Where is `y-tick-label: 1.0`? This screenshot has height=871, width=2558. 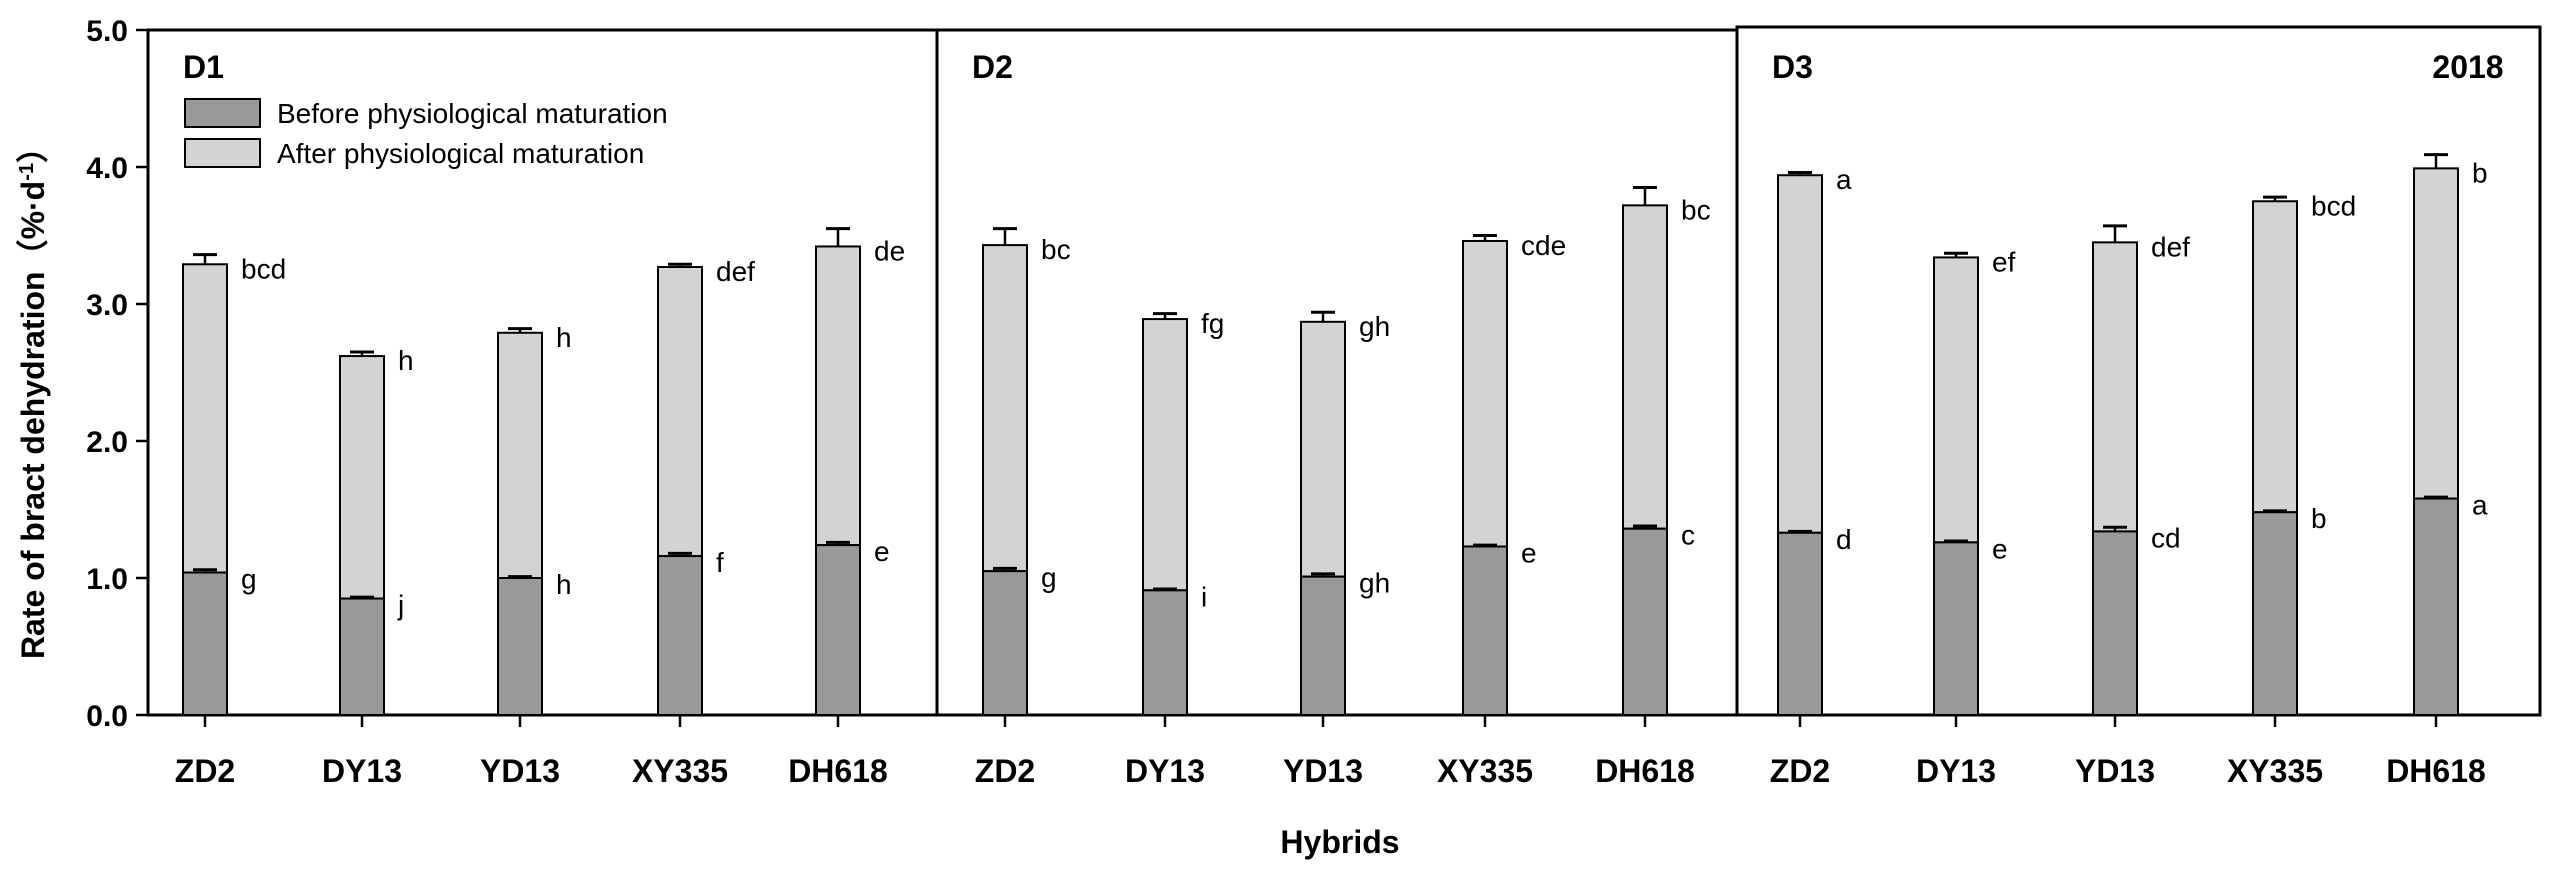 y-tick-label: 1.0 is located at coordinates (107, 579).